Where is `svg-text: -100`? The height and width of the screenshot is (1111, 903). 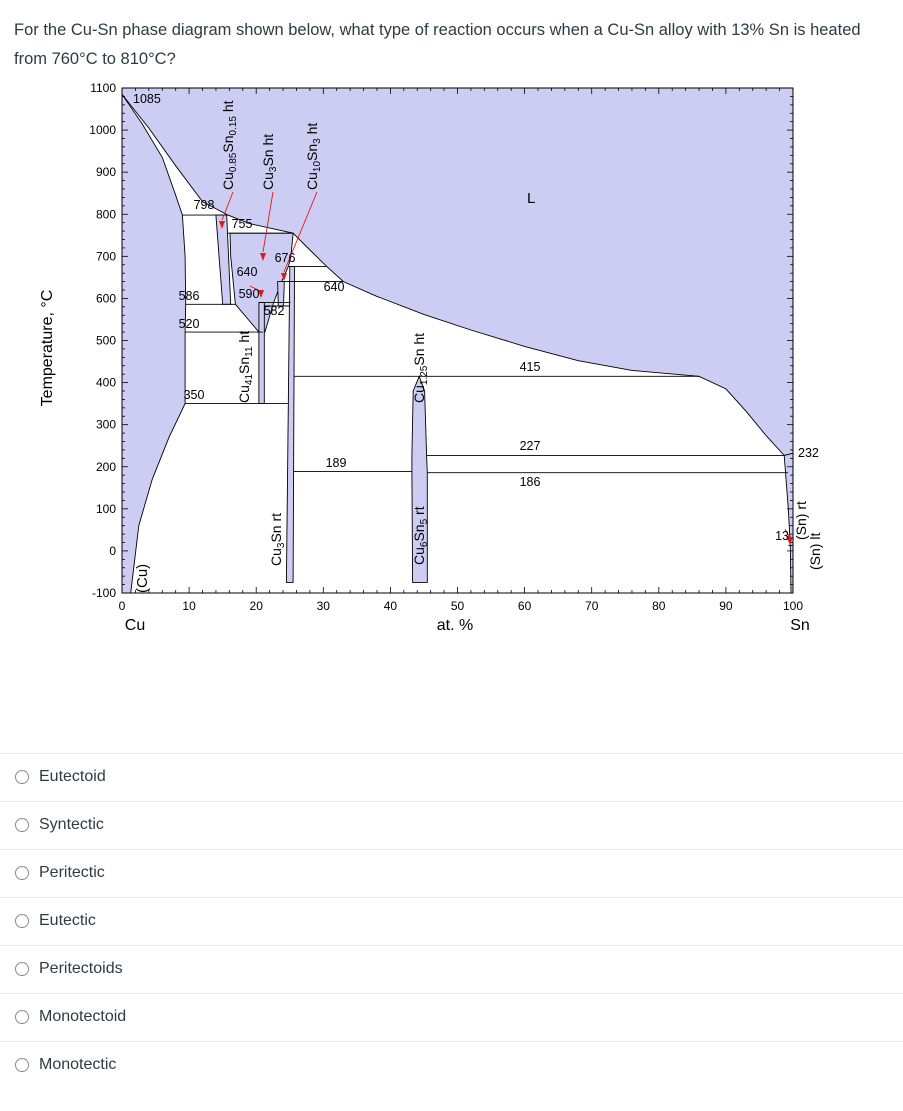
svg-text: -100 is located at coordinates (104, 593).